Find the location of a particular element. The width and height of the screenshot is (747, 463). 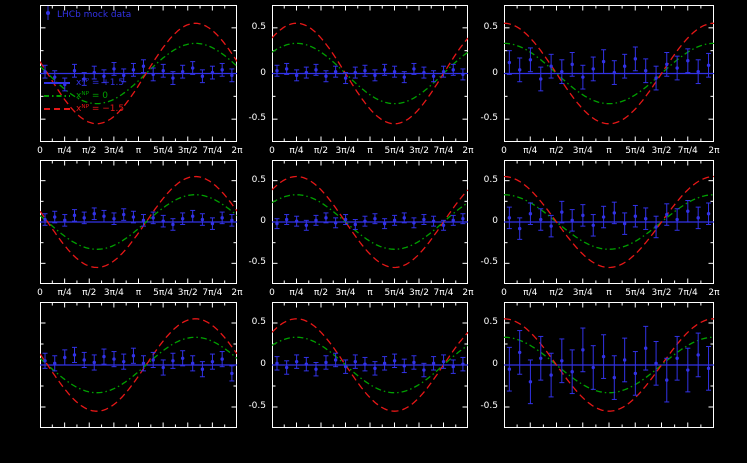

legend-entry-label: xᴺᴾ = 0 is located at coordinates (92, 96).